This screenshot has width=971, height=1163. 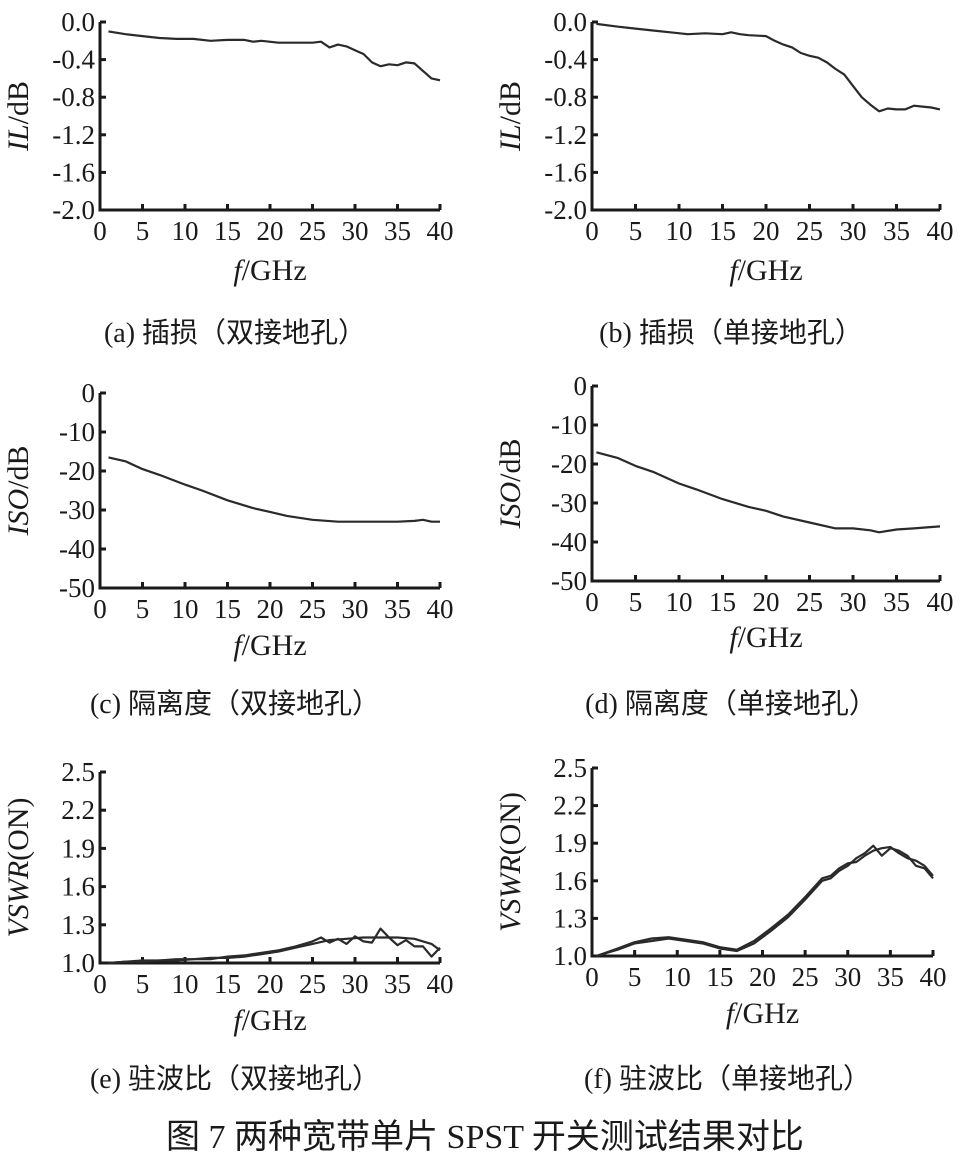 I want to click on figure-title: 图 7 两种宽带单片 SPST 开关测试结果对比, so click(x=485, y=1137).